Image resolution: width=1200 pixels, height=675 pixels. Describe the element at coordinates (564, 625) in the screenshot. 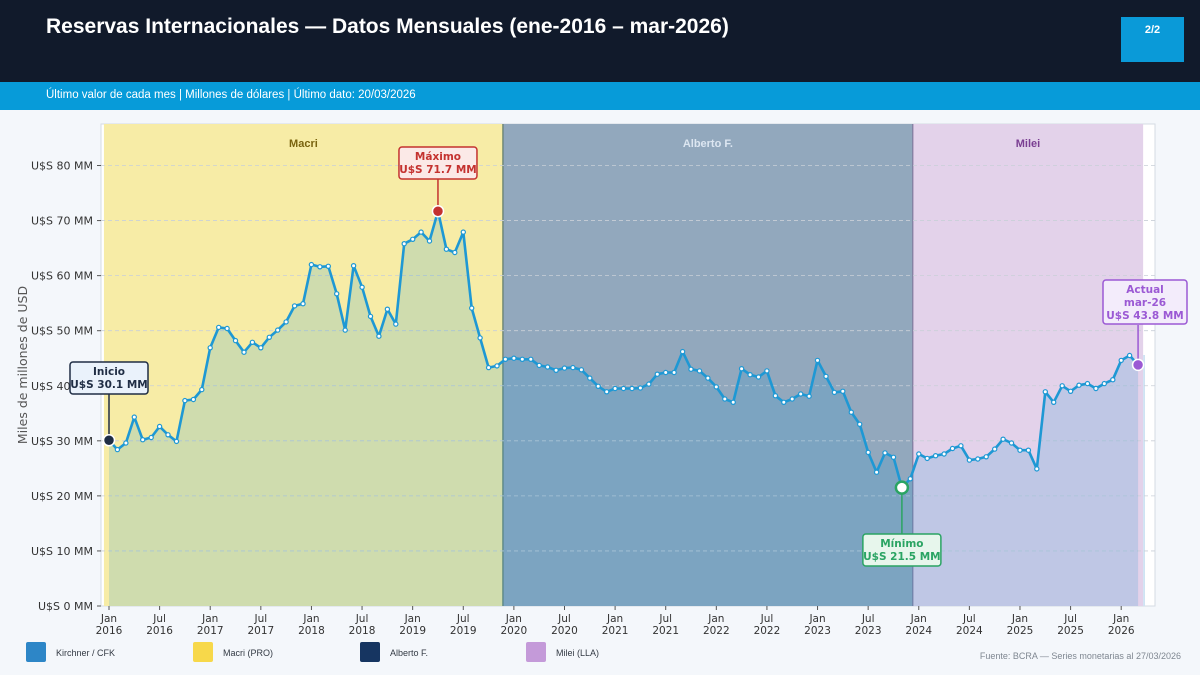

I see `x-tick-label: Jul 2020` at that location.